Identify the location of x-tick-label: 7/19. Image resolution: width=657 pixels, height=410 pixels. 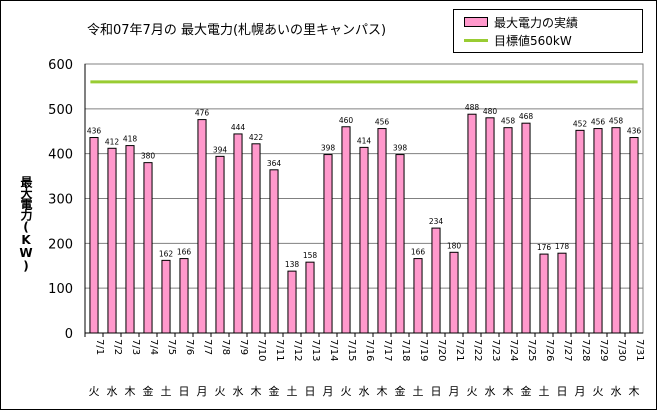
(423, 350).